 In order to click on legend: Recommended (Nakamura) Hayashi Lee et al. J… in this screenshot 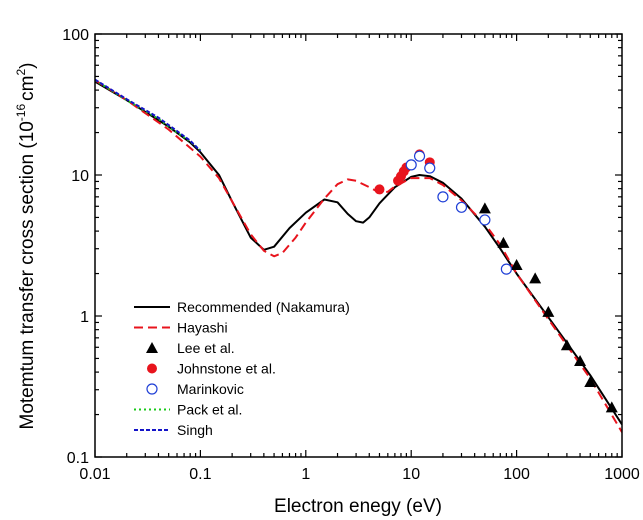, I will do `click(242, 368)`.